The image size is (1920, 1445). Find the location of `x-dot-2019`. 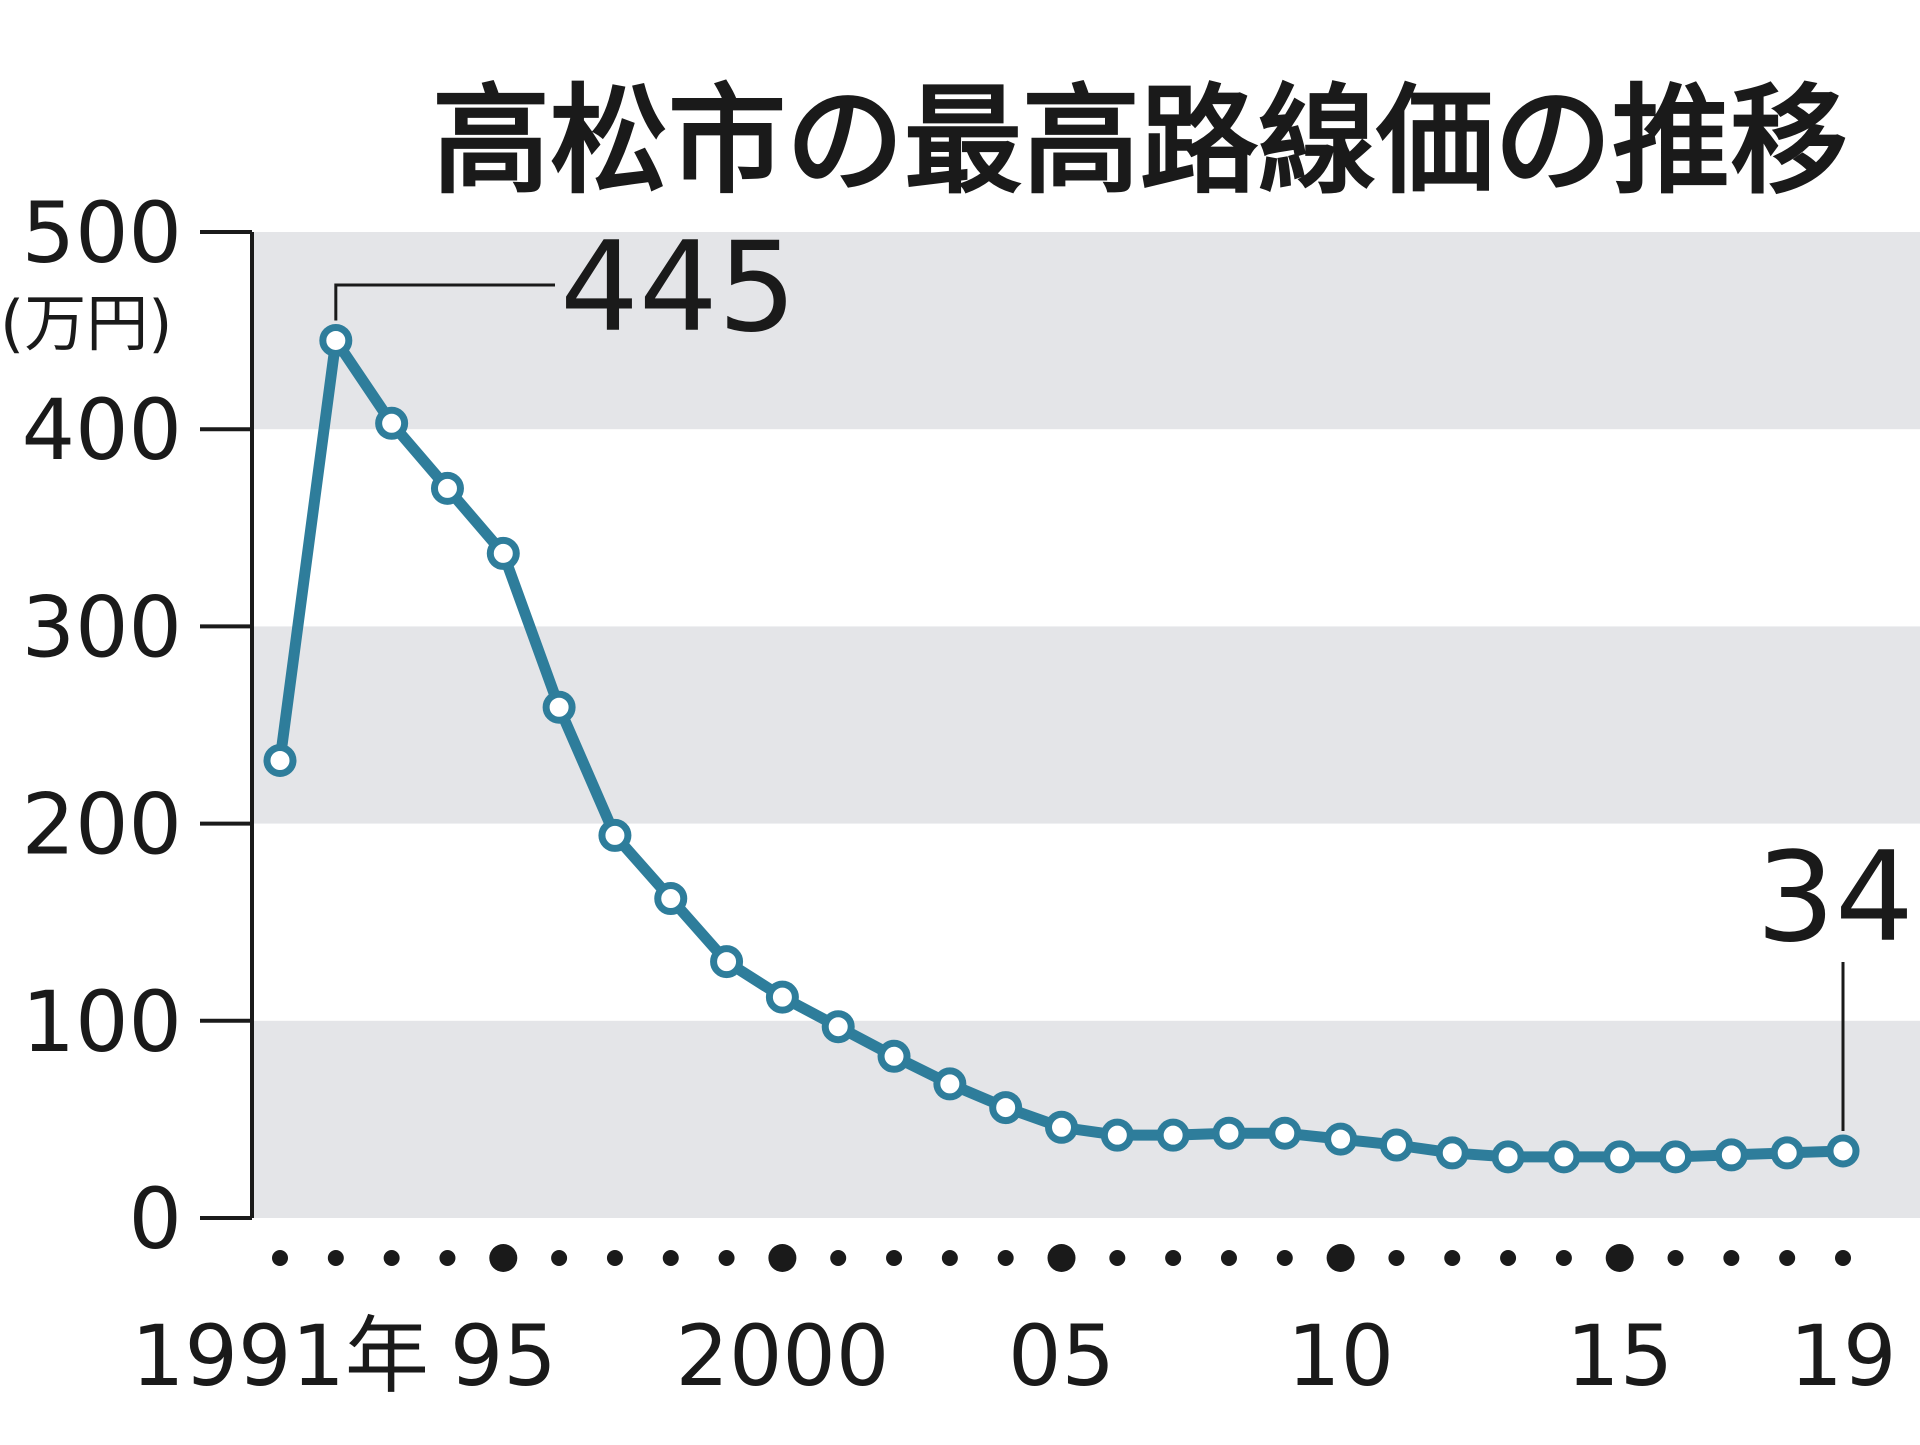

x-dot-2019 is located at coordinates (1843, 1258).